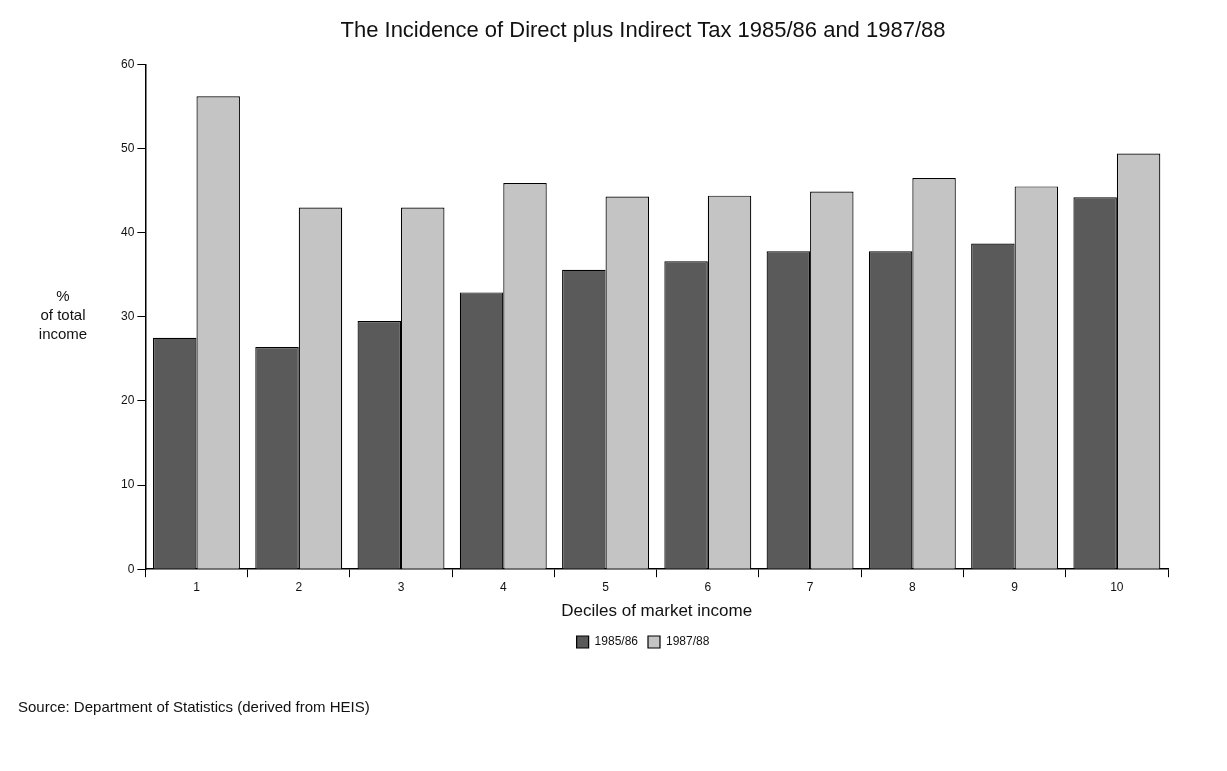 This screenshot has height=771, width=1227. Describe the element at coordinates (643, 30) in the screenshot. I see `chart-title: The Incidence of Direct plus Indirect Tax 1985/86 and 1987/88` at that location.